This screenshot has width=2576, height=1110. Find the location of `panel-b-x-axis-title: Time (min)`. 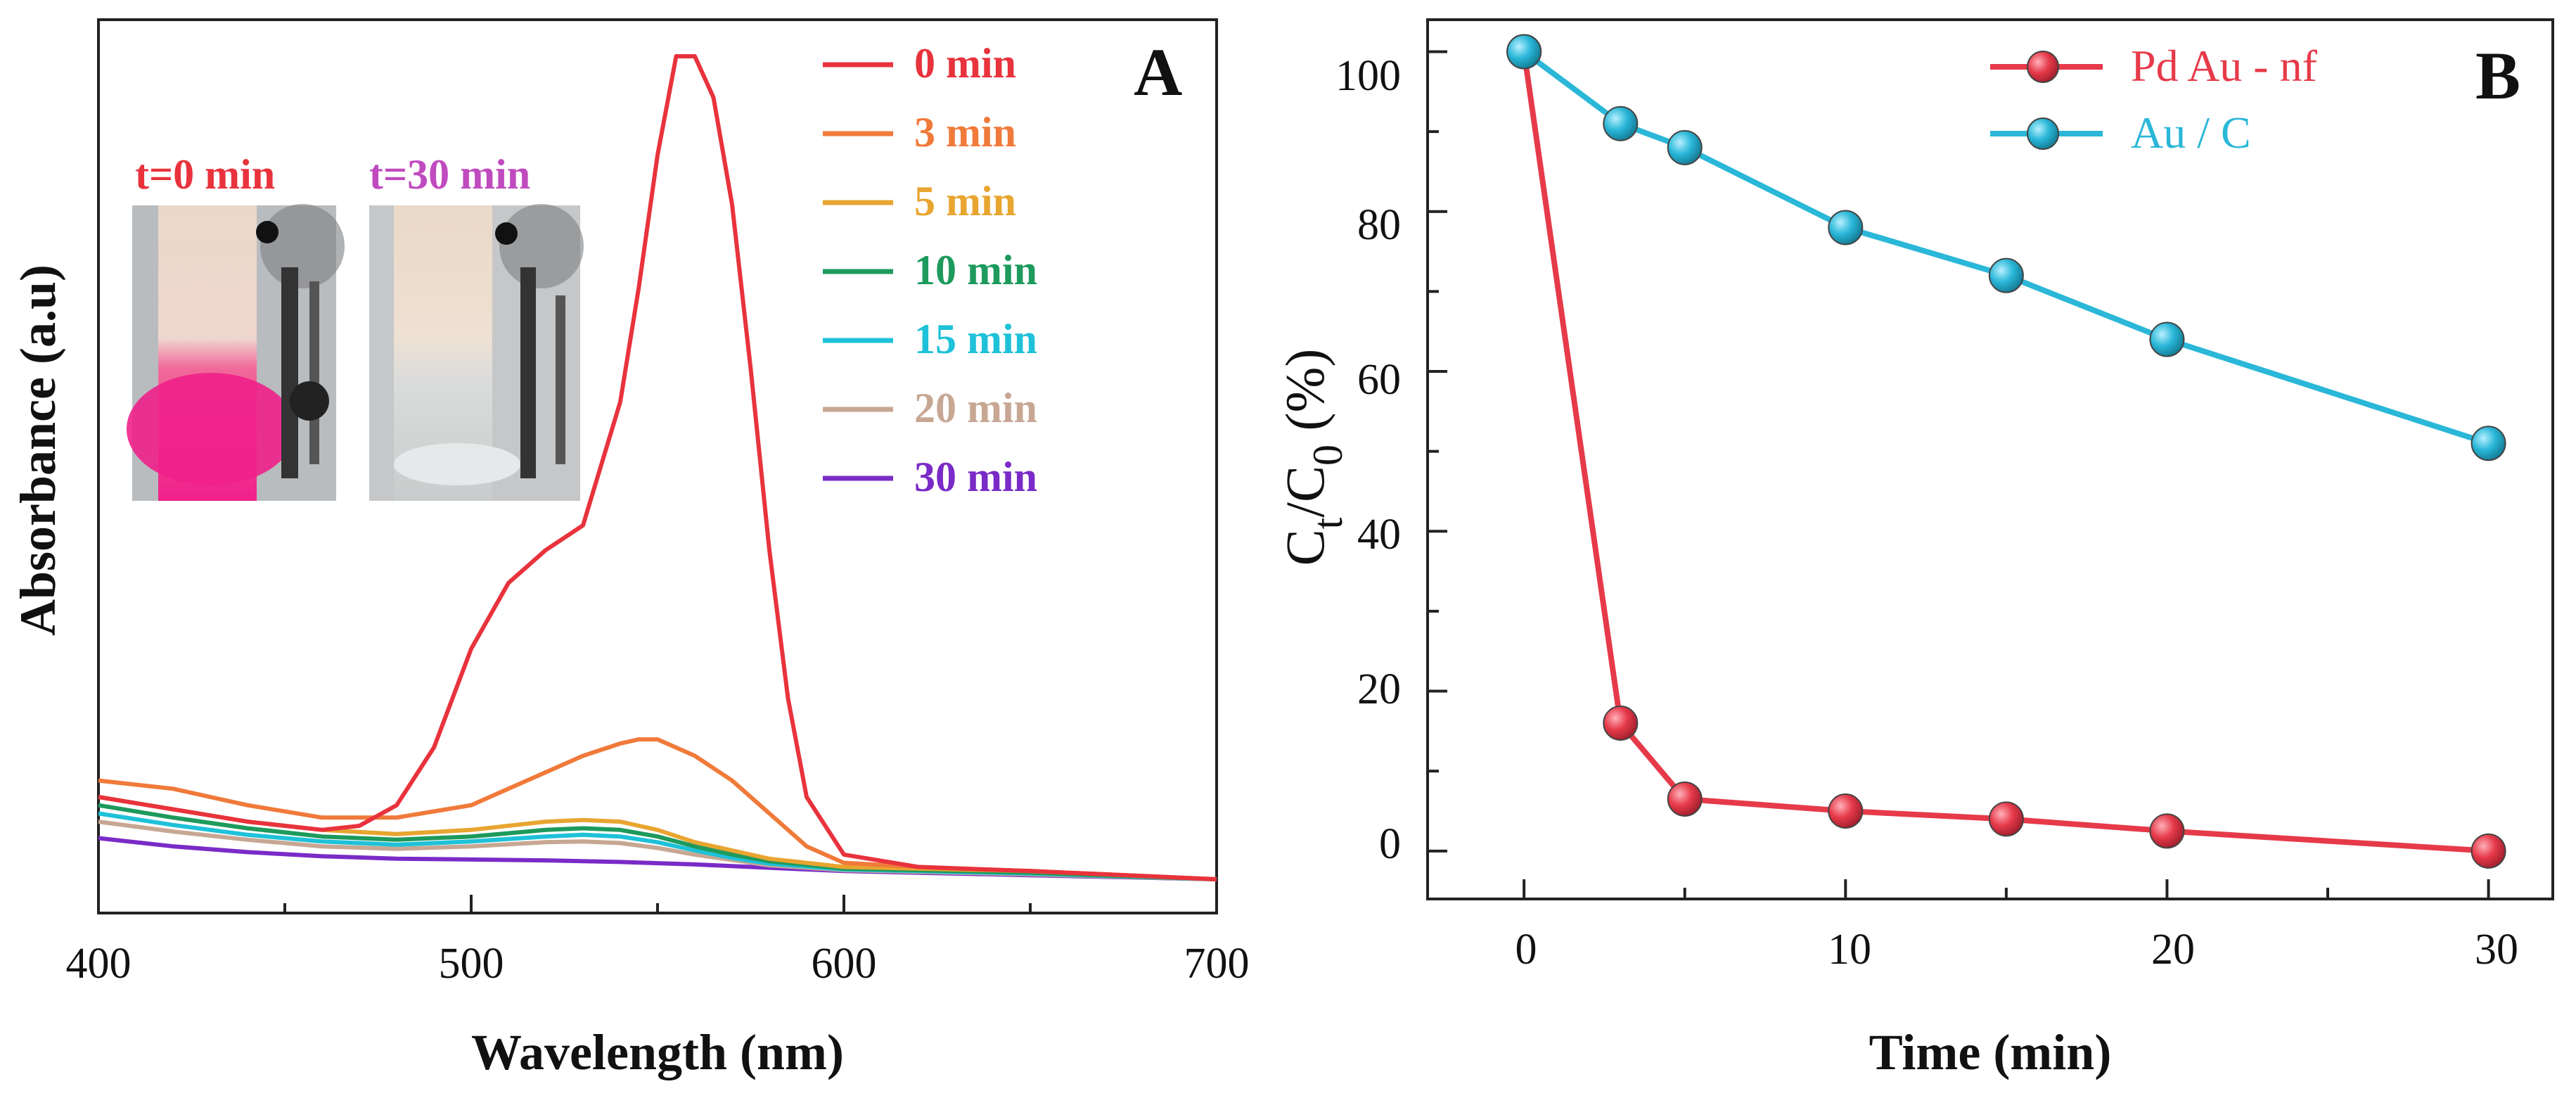

panel-b-x-axis-title: Time (min) is located at coordinates (1991, 1052).